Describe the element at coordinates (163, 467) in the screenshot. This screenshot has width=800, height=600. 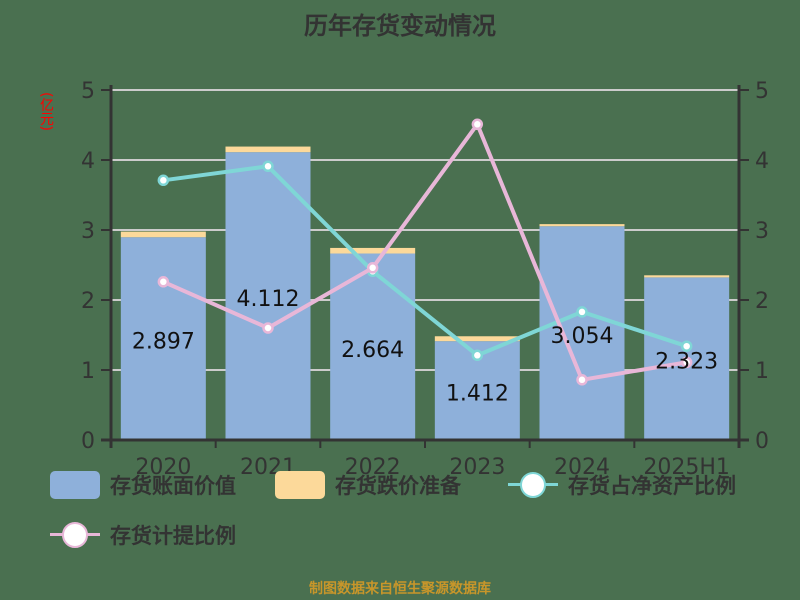
I see `x-tick-label: 2020` at that location.